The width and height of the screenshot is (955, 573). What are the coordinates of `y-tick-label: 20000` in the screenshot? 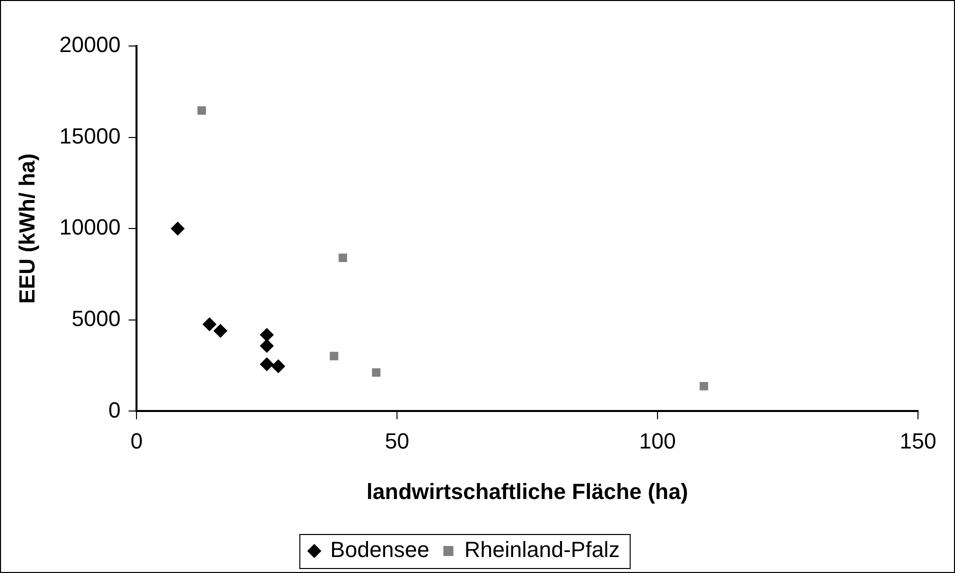 It's located at (90, 45).